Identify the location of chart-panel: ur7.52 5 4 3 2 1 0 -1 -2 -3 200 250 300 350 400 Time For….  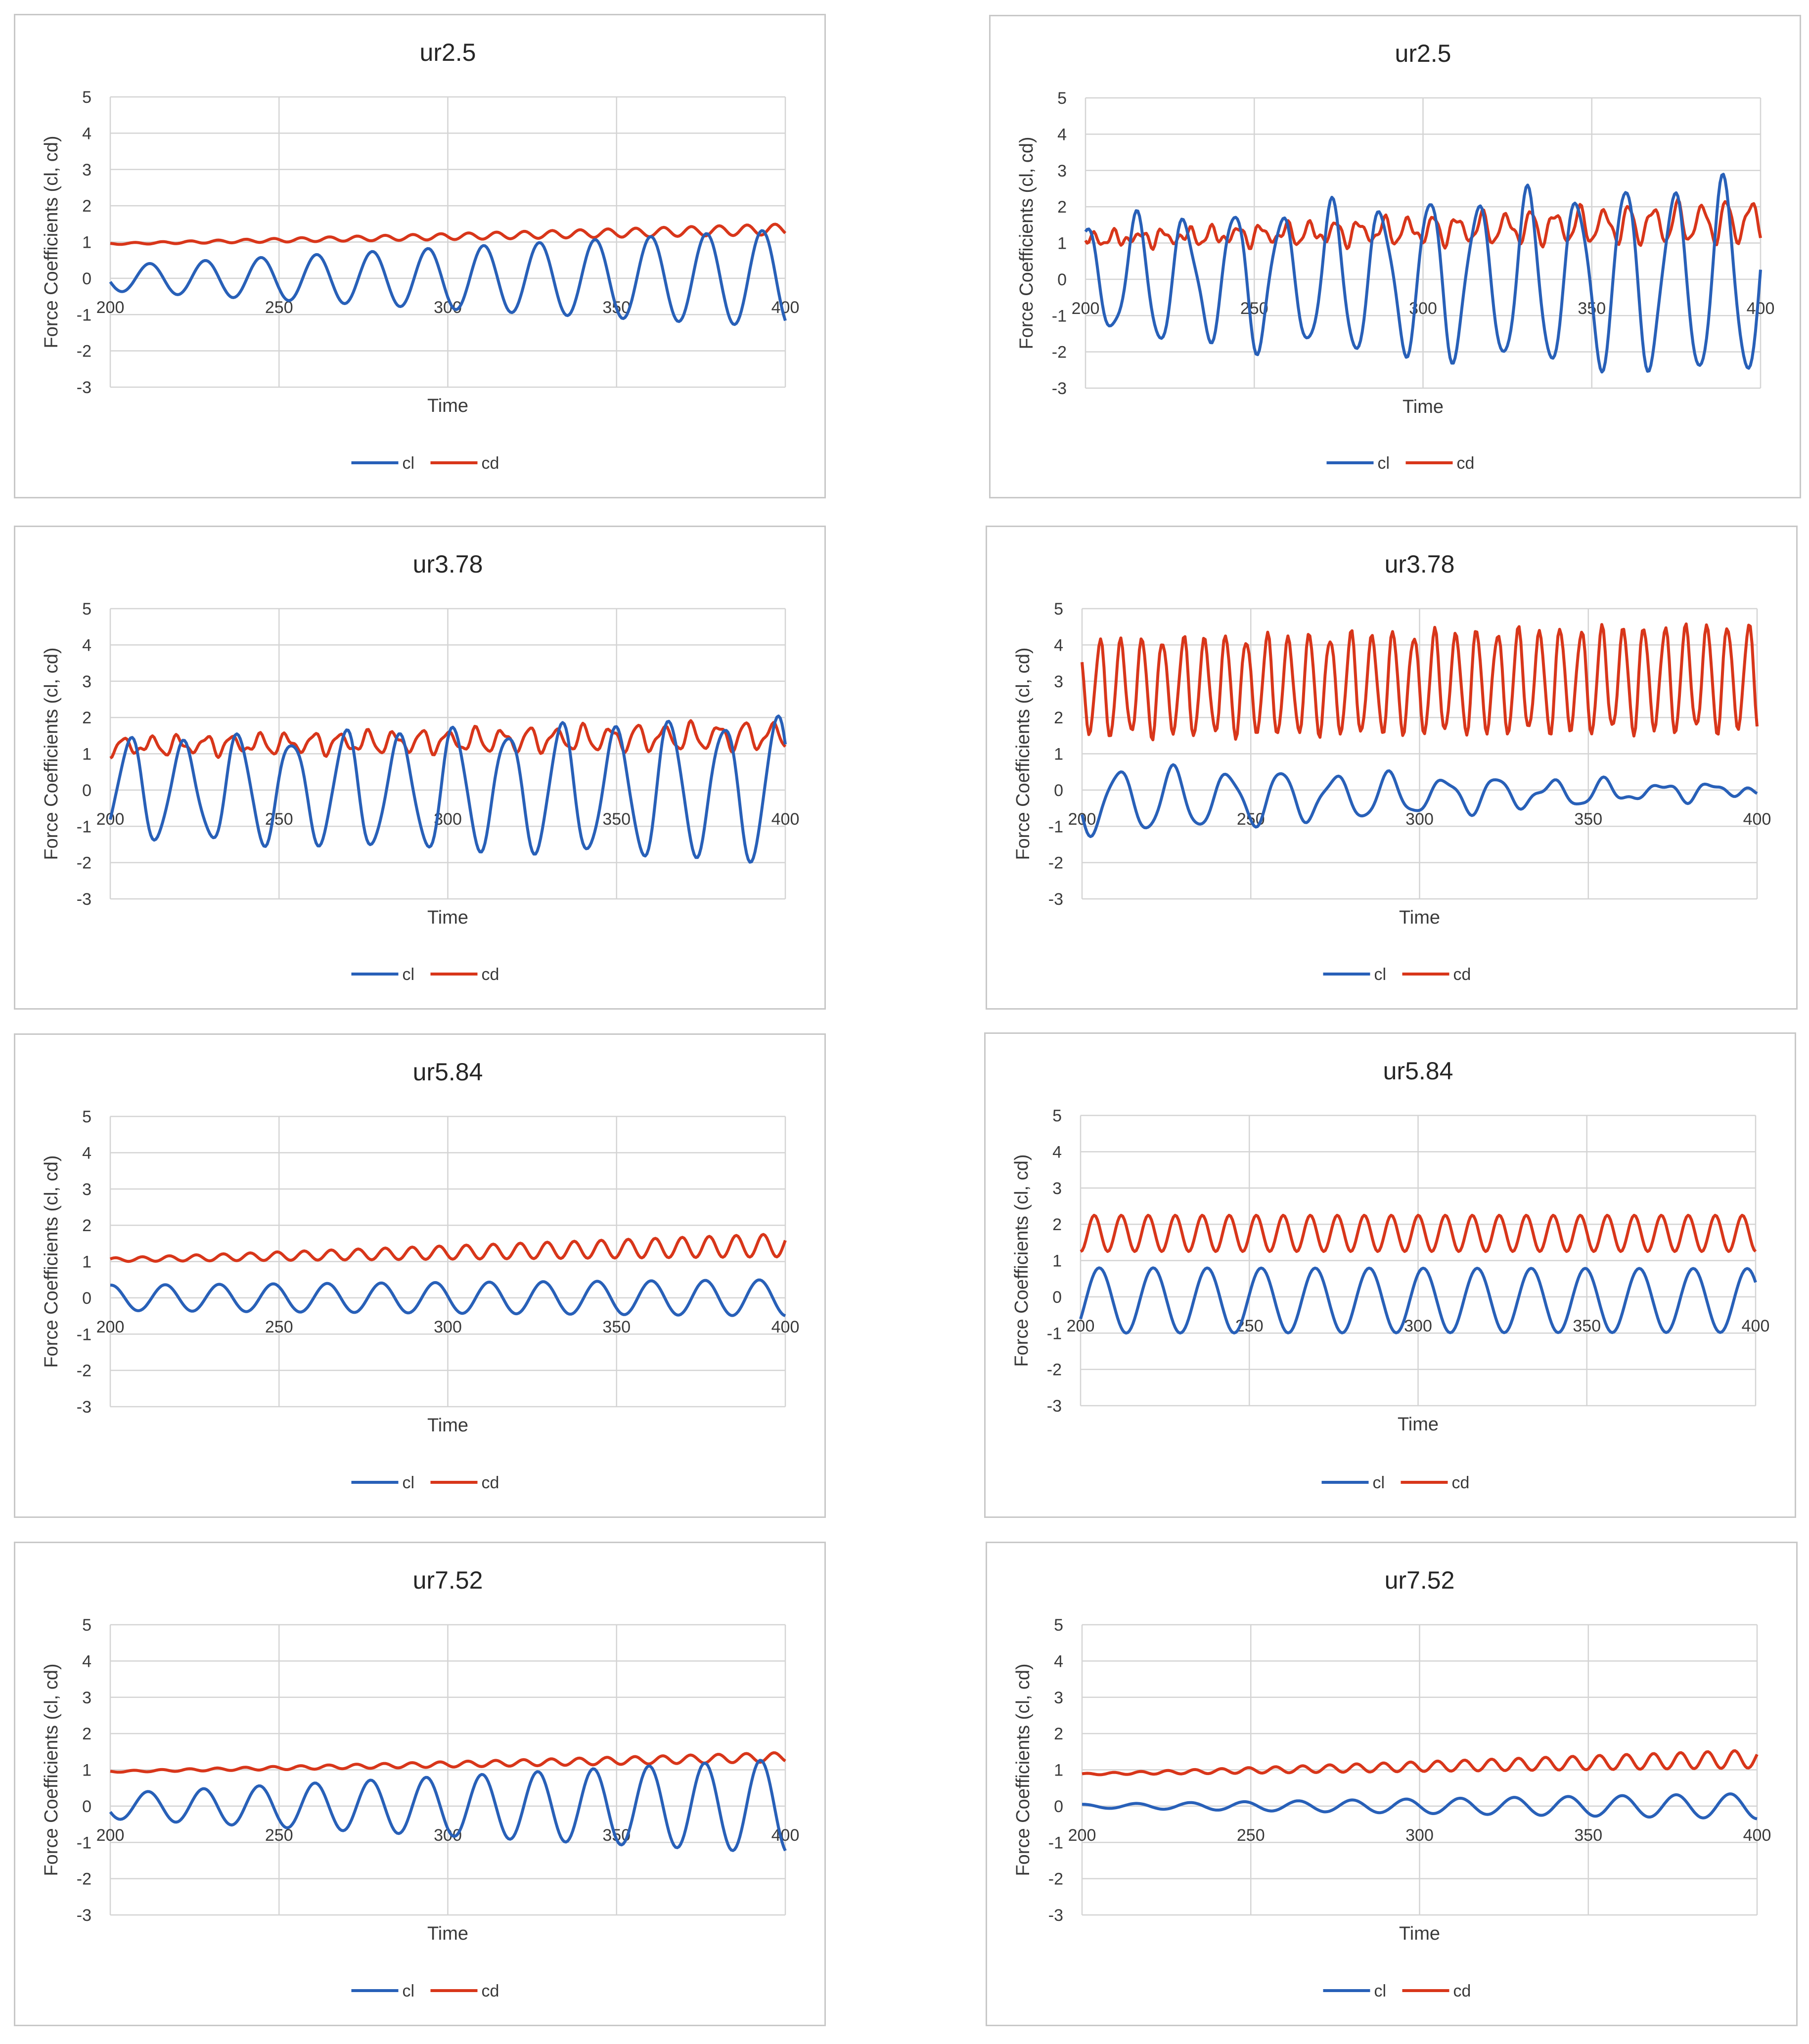
(1392, 1784).